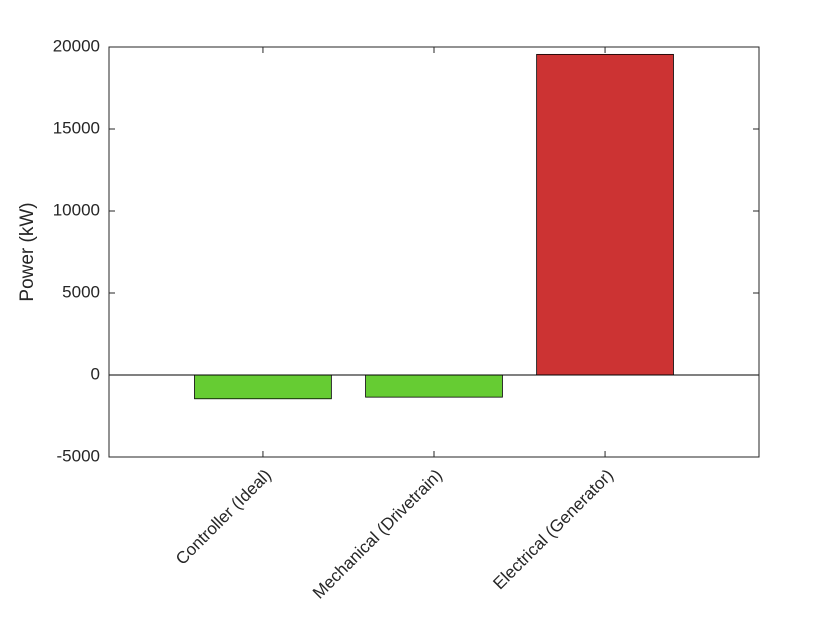  I want to click on y-tick-label: 0, so click(95, 373).